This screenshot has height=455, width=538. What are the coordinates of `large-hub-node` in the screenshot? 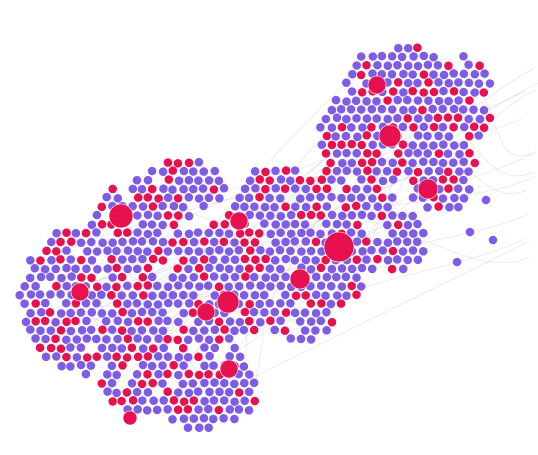 It's located at (339, 247).